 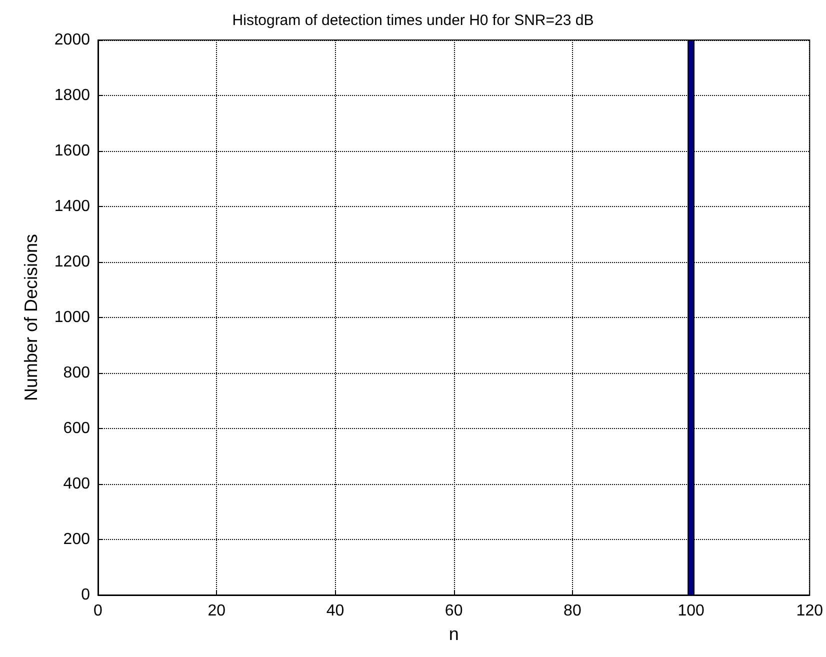 I want to click on x-tick-label: 40, so click(x=335, y=611).